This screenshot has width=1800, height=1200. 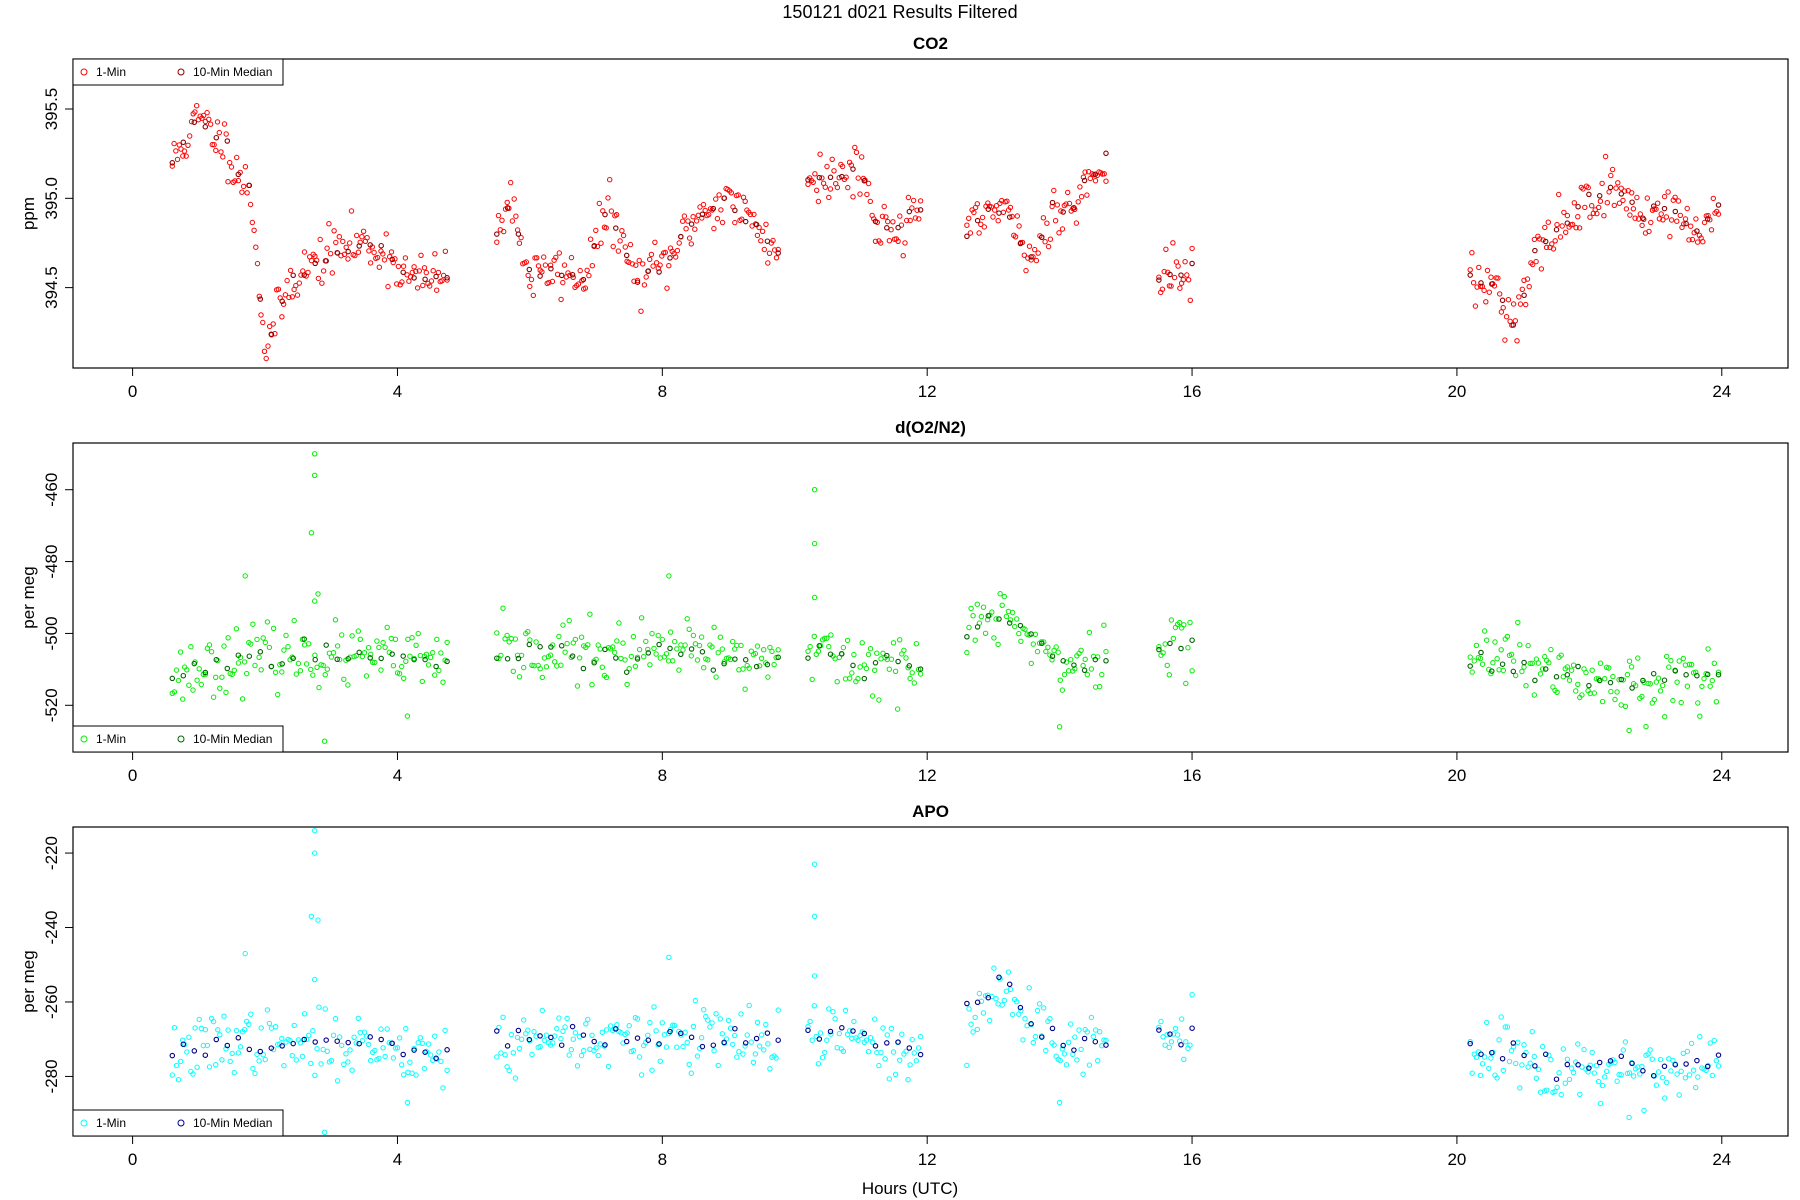 What do you see at coordinates (51, 198) in the screenshot?
I see `y-tick-label: 395.0` at bounding box center [51, 198].